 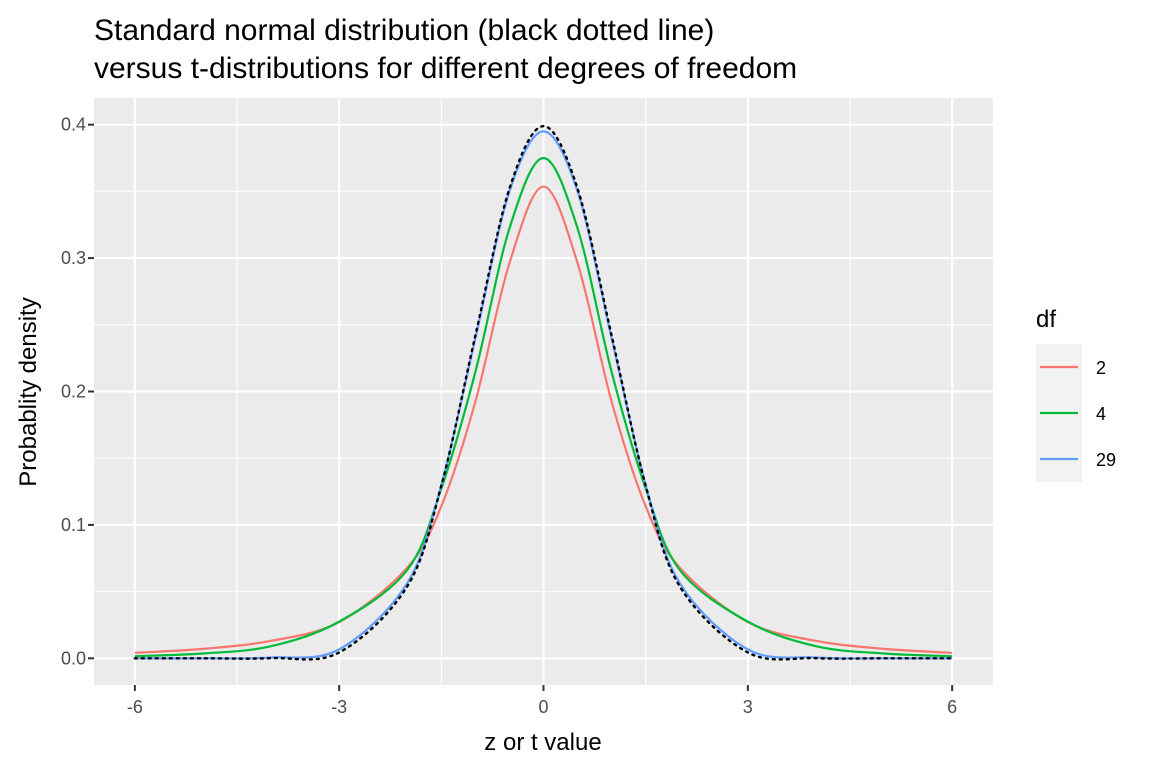 What do you see at coordinates (748, 707) in the screenshot?
I see `x-tick-label: 3` at bounding box center [748, 707].